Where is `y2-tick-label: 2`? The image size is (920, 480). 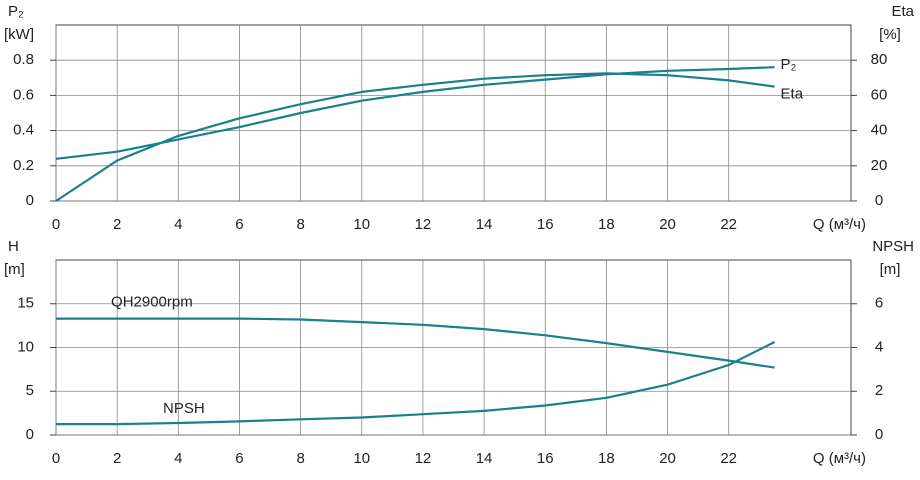 y2-tick-label: 2 is located at coordinates (879, 390).